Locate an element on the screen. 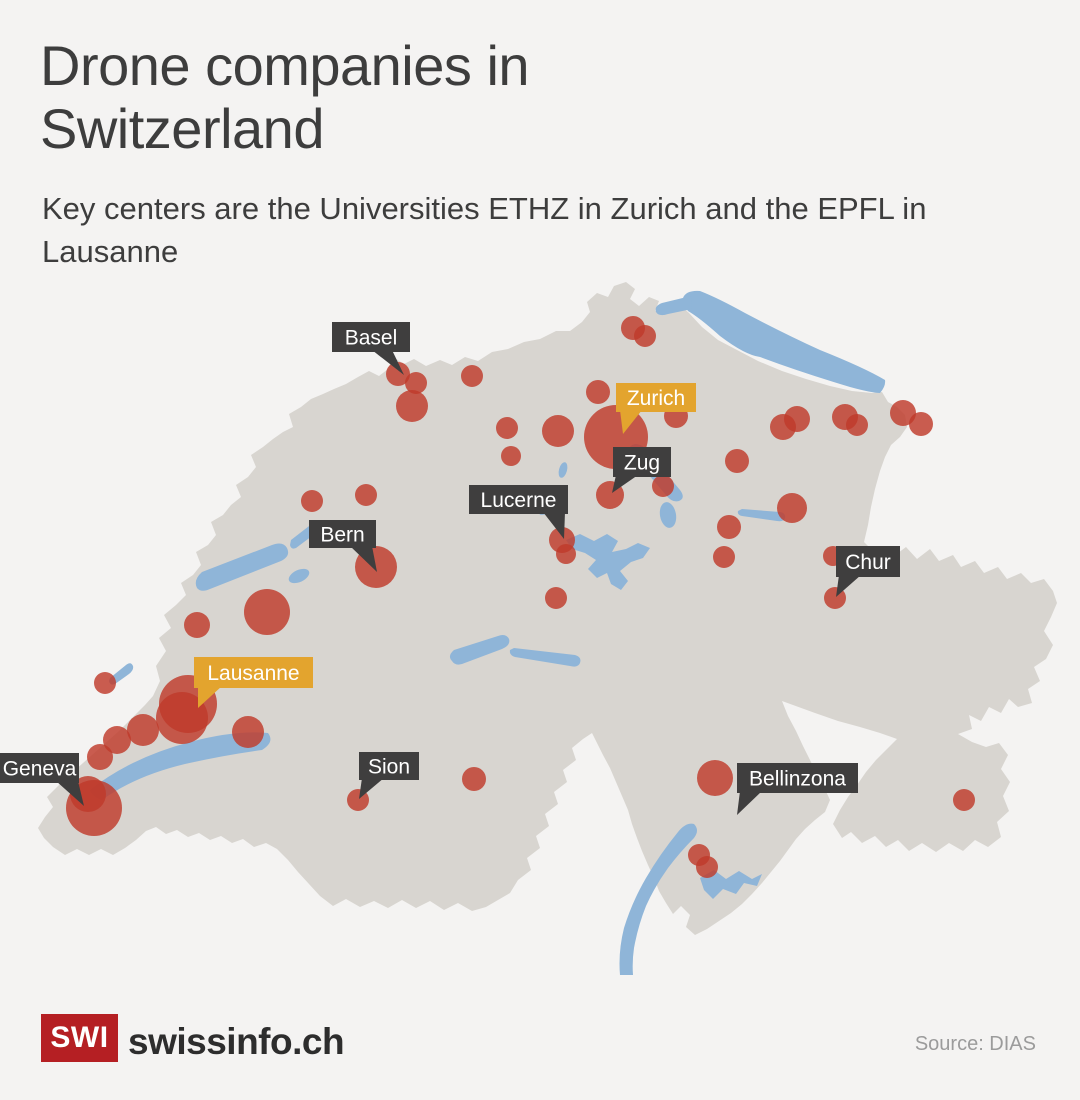 The height and width of the screenshot is (1100, 1080). city-label-bern: Bern is located at coordinates (343, 546).